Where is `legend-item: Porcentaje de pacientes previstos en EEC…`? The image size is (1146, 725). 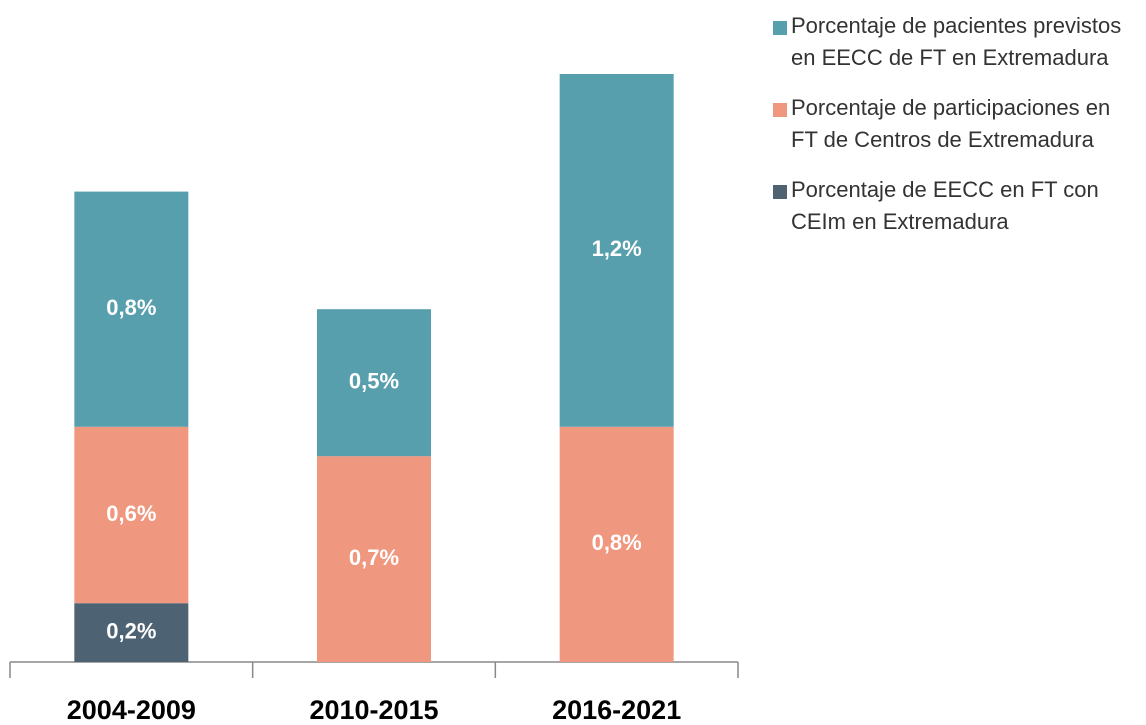 legend-item: Porcentaje de pacientes previstos en EEC… is located at coordinates (955, 42).